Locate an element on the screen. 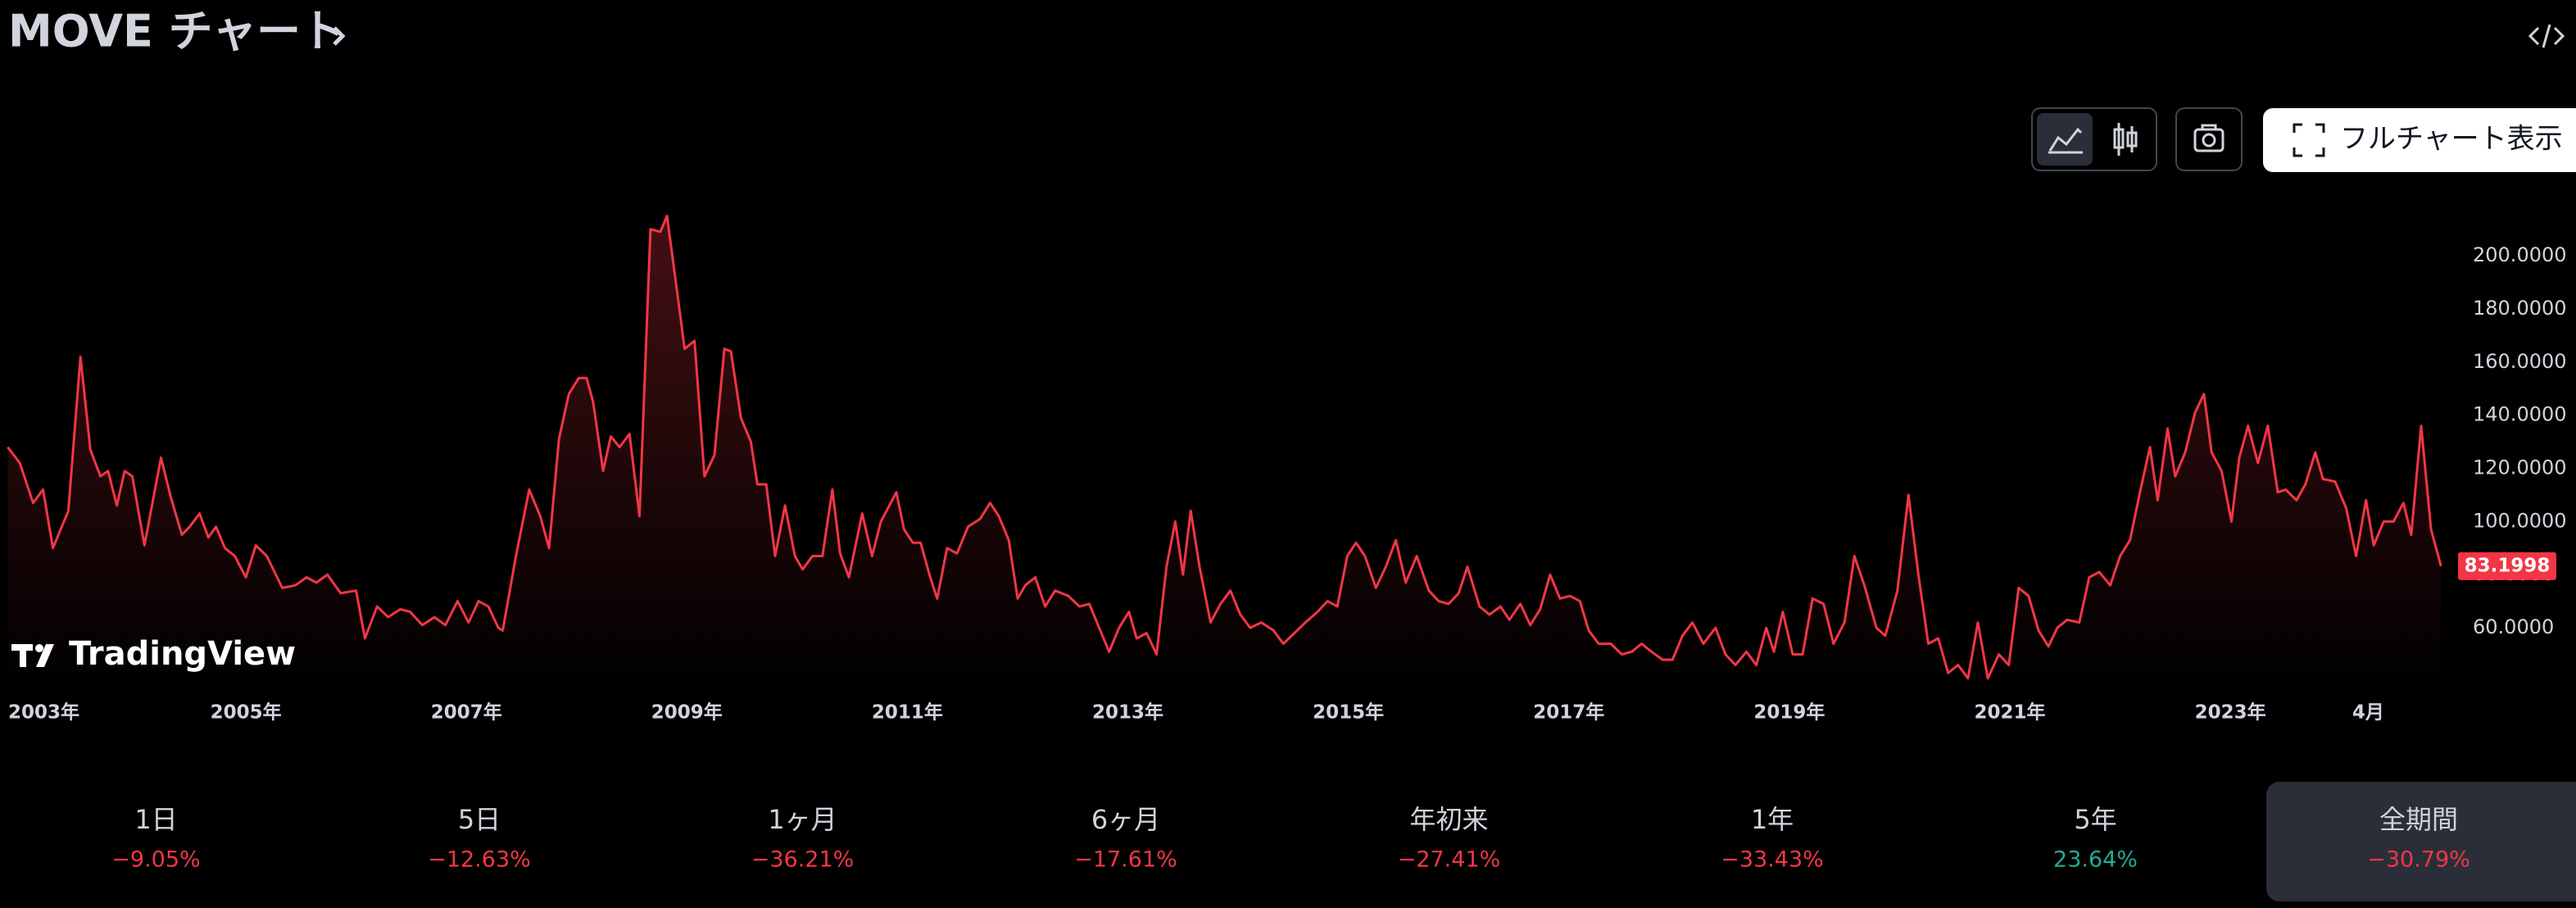 This screenshot has height=908, width=2576. x-tick-label: 2021年 is located at coordinates (2010, 712).